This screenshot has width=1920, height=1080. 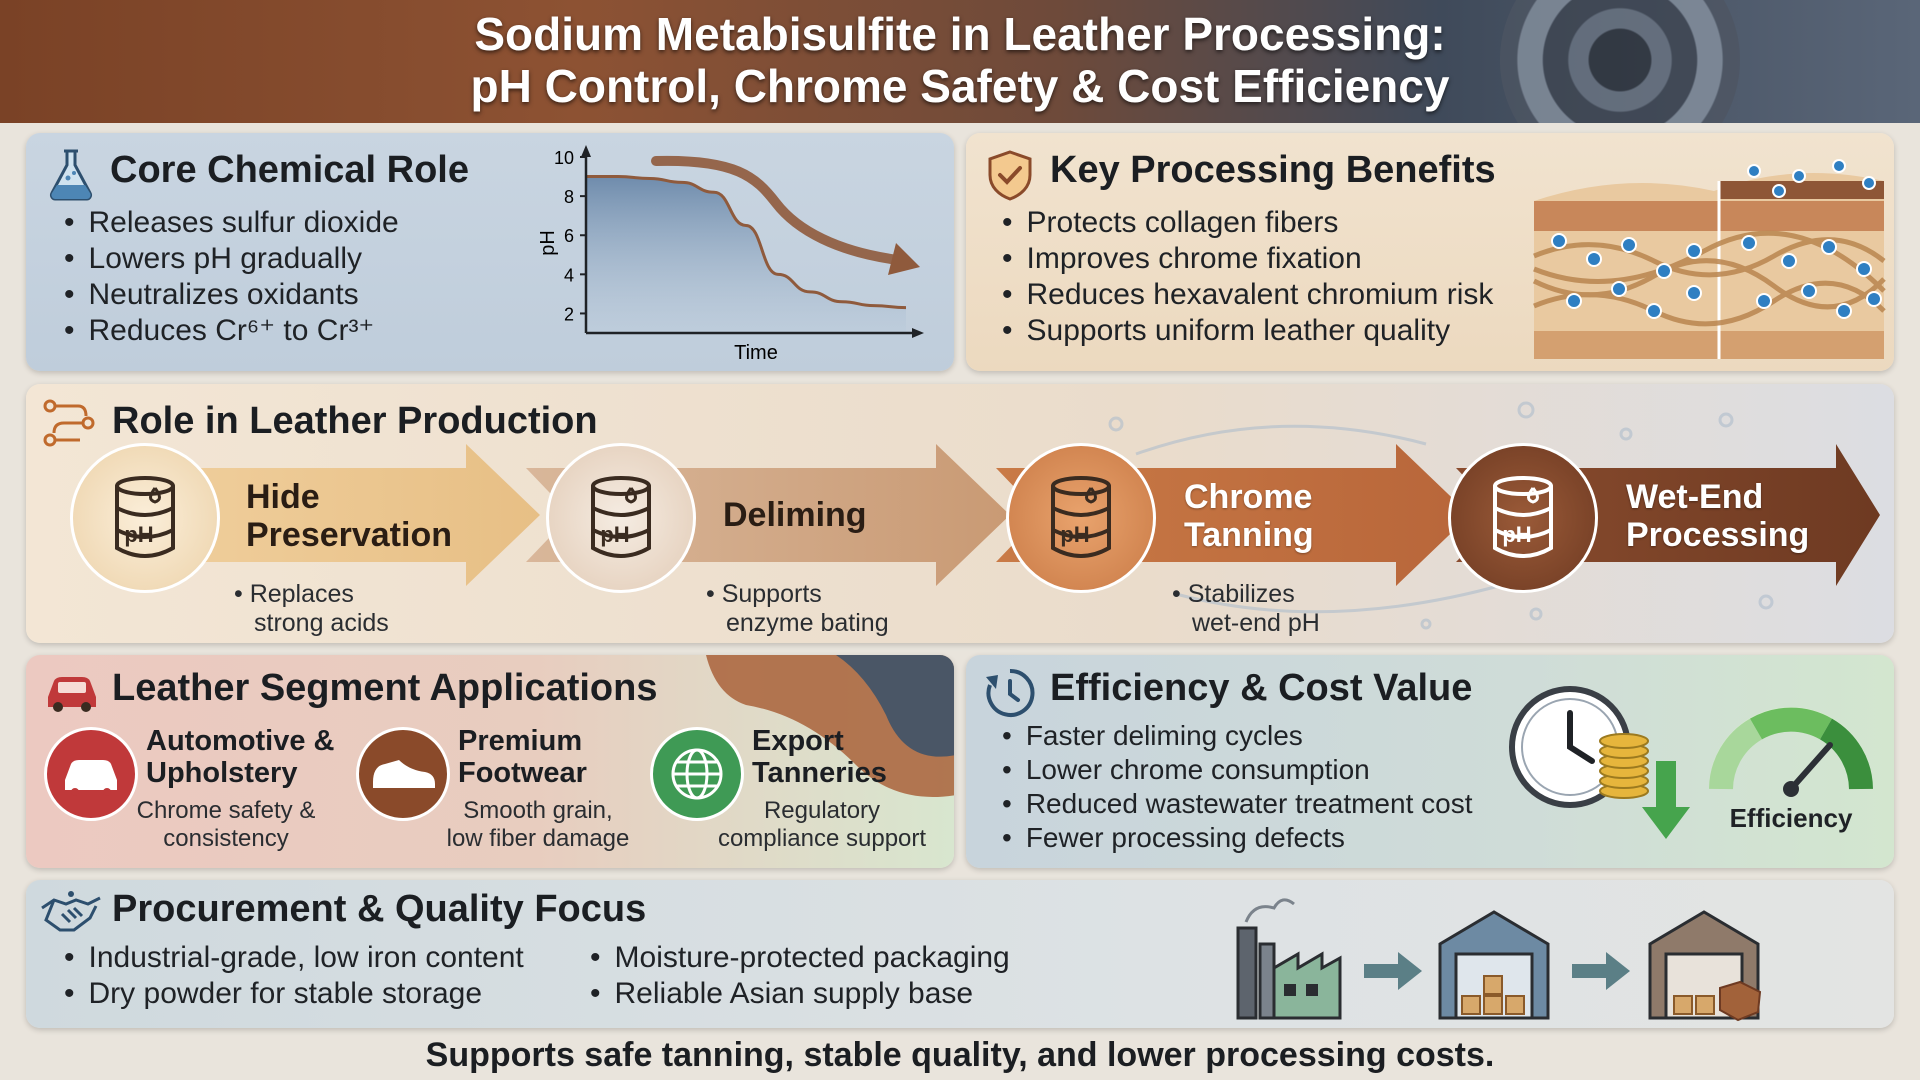 I want to click on step-label-line: Wet-End, so click(x=1695, y=497).